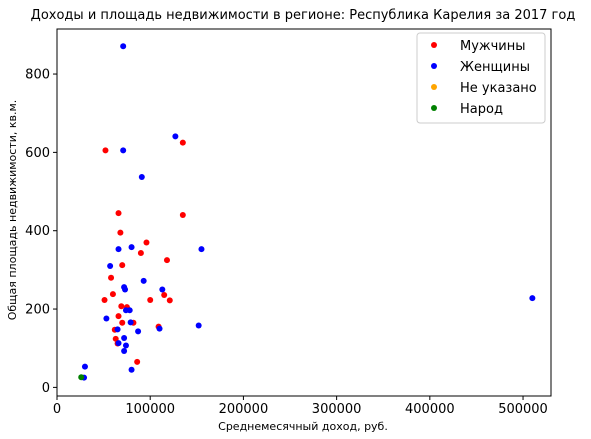 The image size is (591, 439). What do you see at coordinates (498, 88) in the screenshot?
I see `legend-label: Не указано` at bounding box center [498, 88].